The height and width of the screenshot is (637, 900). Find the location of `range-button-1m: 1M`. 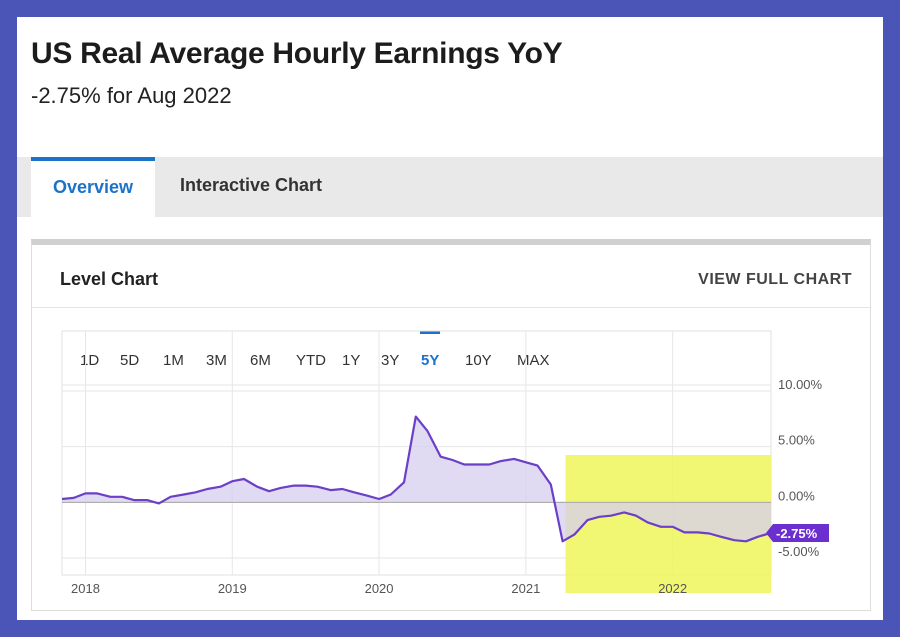

range-button-1m: 1M is located at coordinates (173, 360).